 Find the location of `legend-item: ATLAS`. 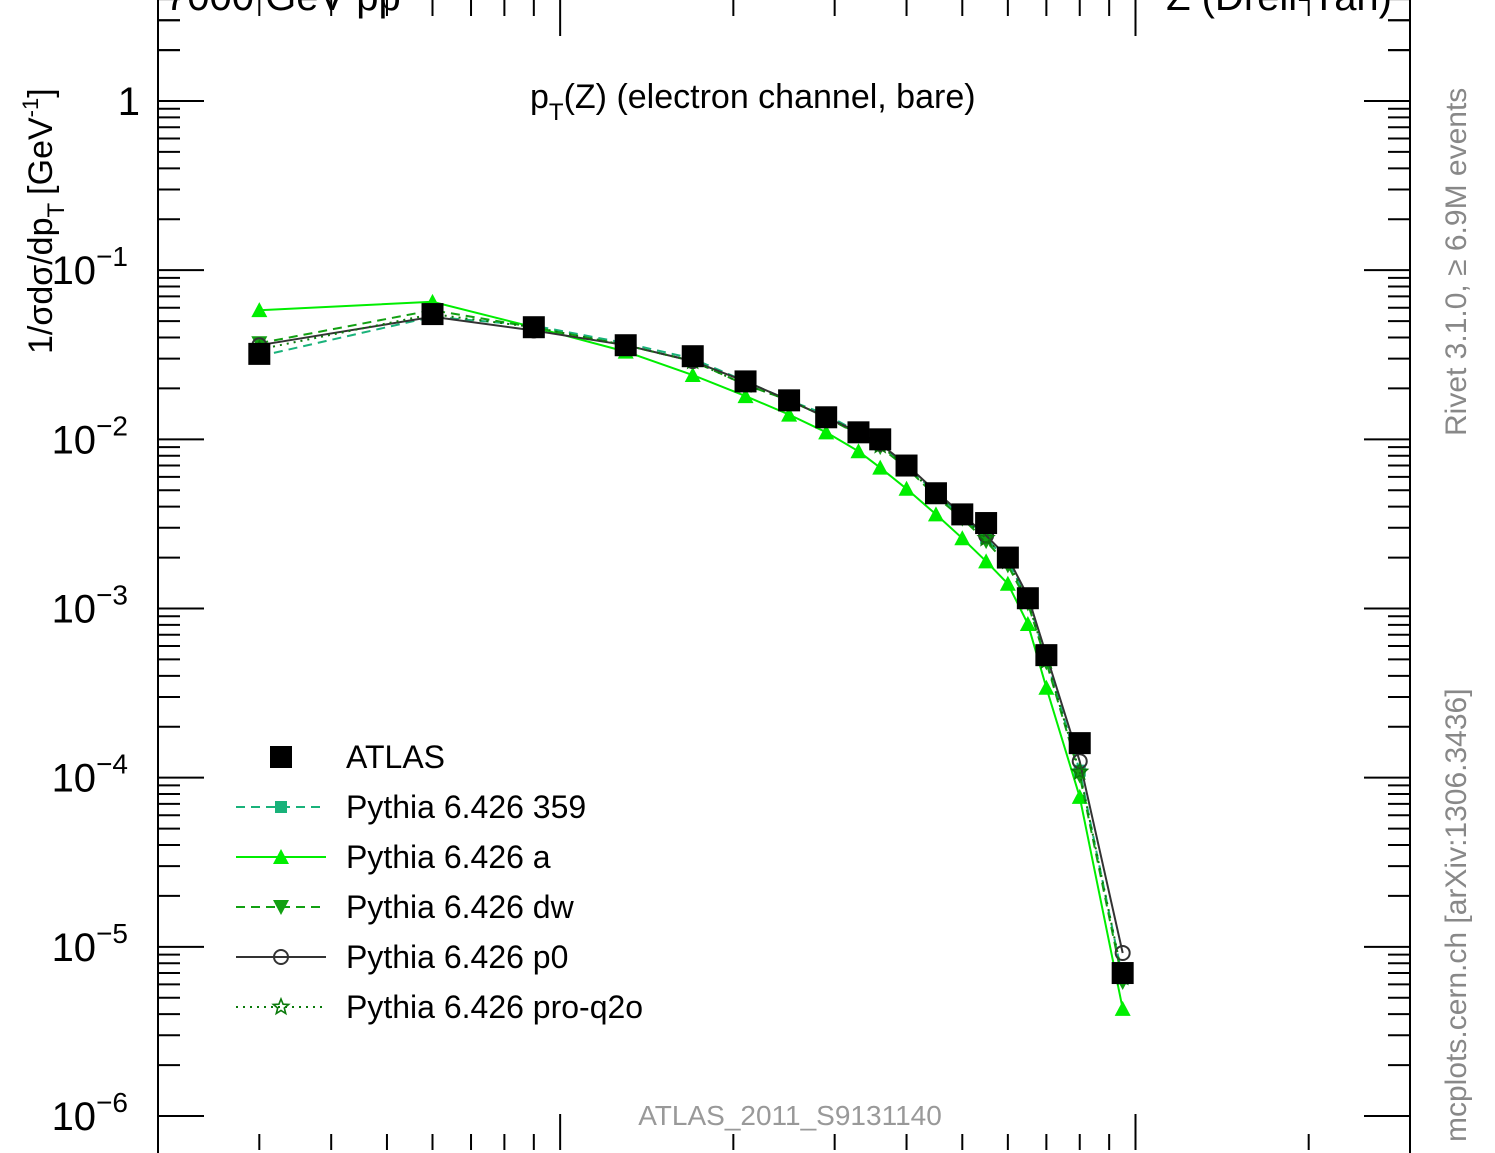

legend-item: ATLAS is located at coordinates (357, 757).